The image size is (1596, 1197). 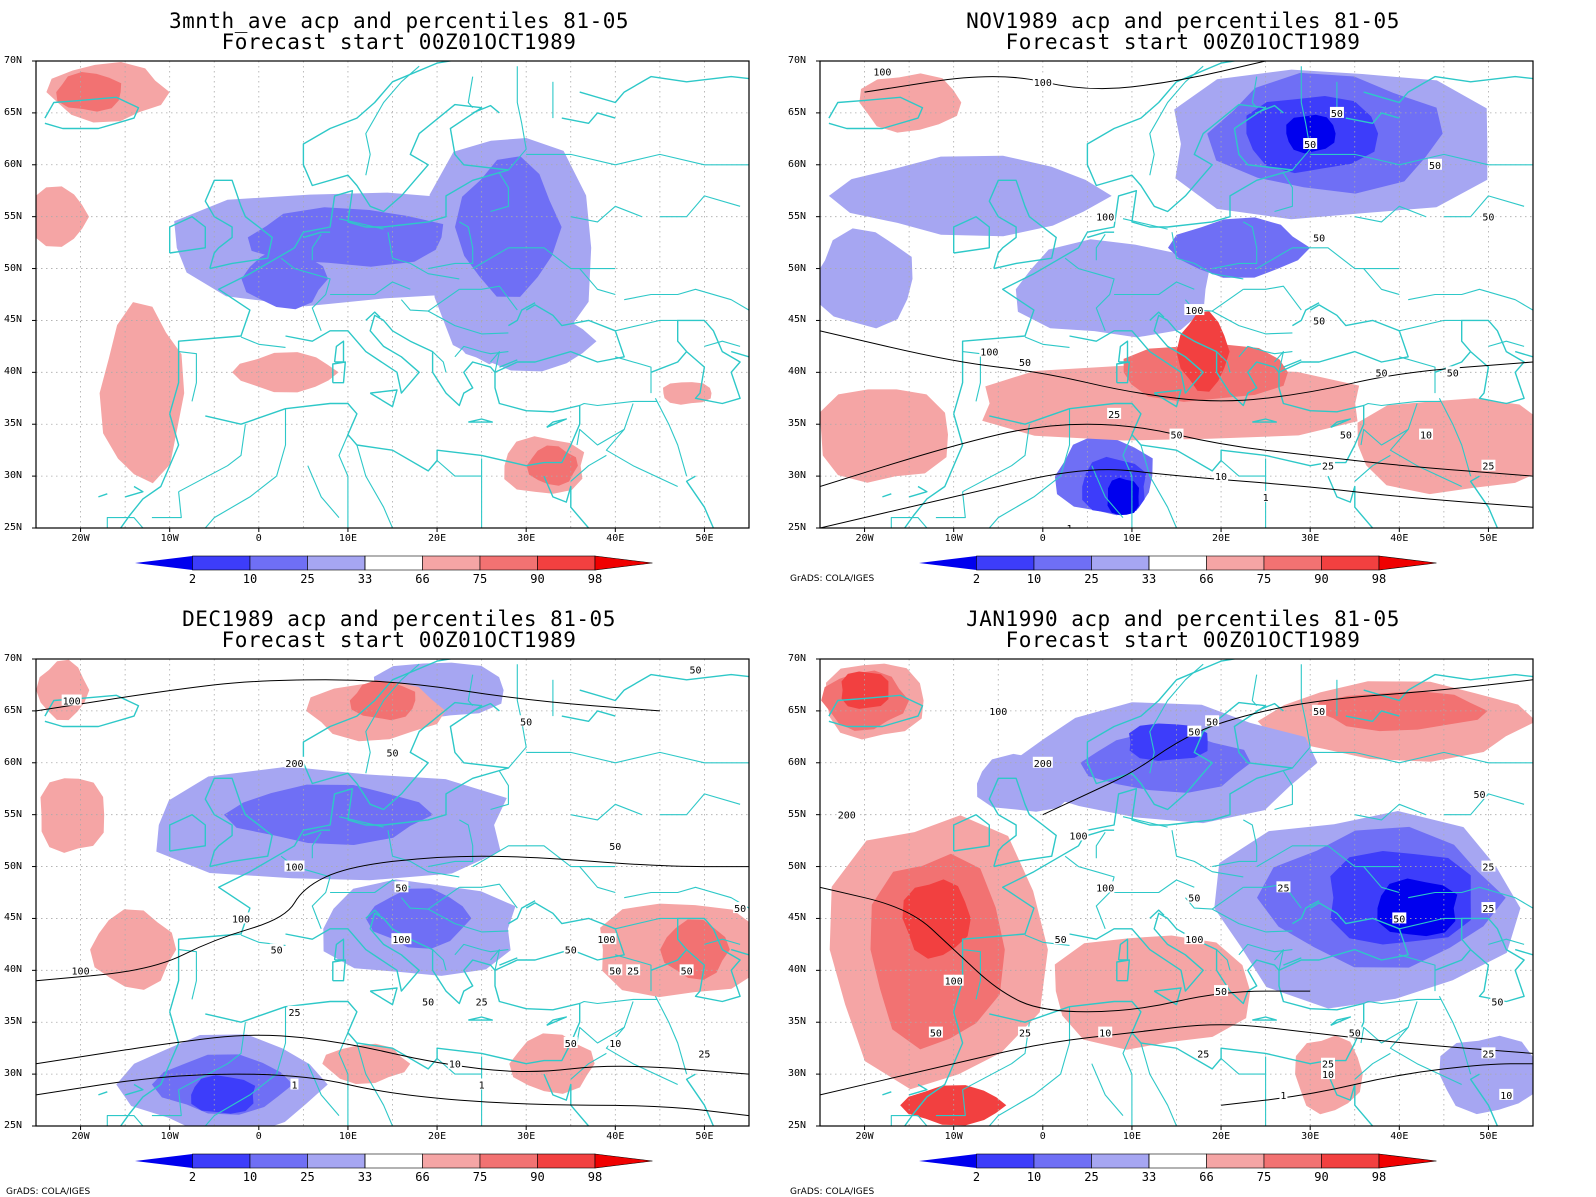 I want to click on contour-line, so click(x=392, y=918).